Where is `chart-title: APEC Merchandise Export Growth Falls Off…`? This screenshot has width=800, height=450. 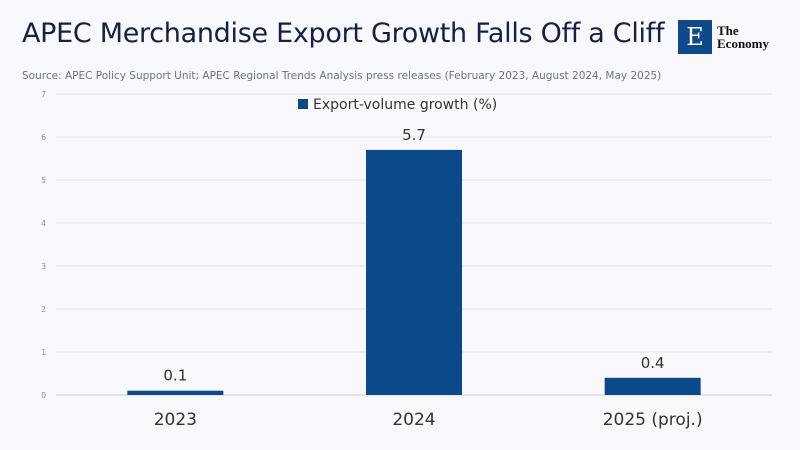 chart-title: APEC Merchandise Export Growth Falls Off… is located at coordinates (343, 33).